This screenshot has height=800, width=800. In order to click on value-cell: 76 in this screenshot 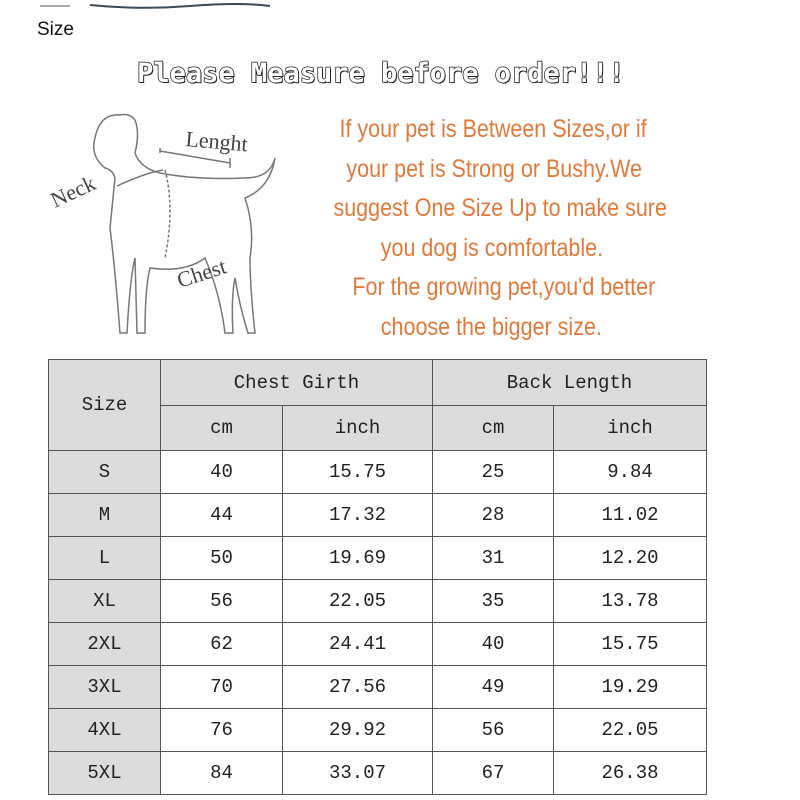, I will do `click(221, 730)`.